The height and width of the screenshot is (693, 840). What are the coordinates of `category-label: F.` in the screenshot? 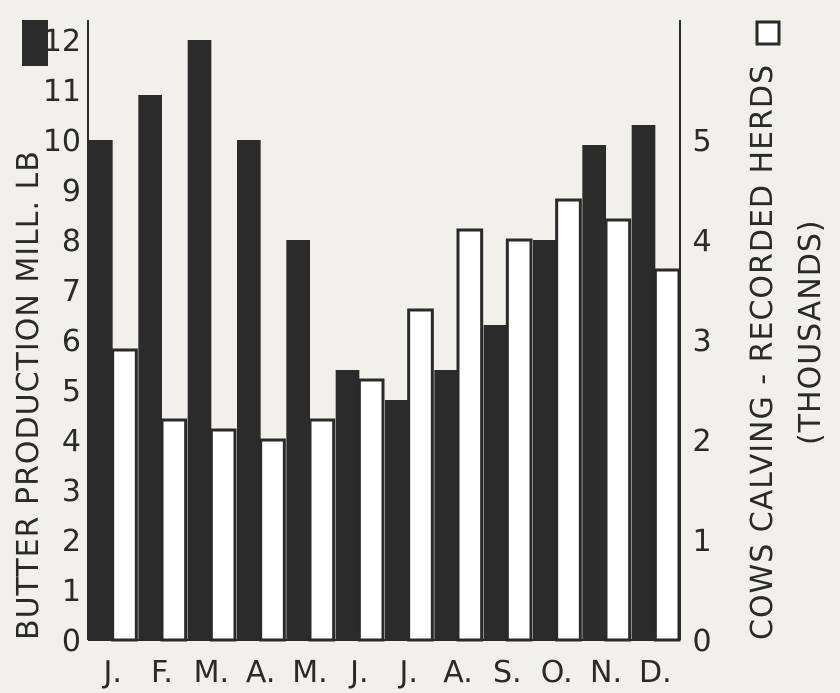 It's located at (162, 672).